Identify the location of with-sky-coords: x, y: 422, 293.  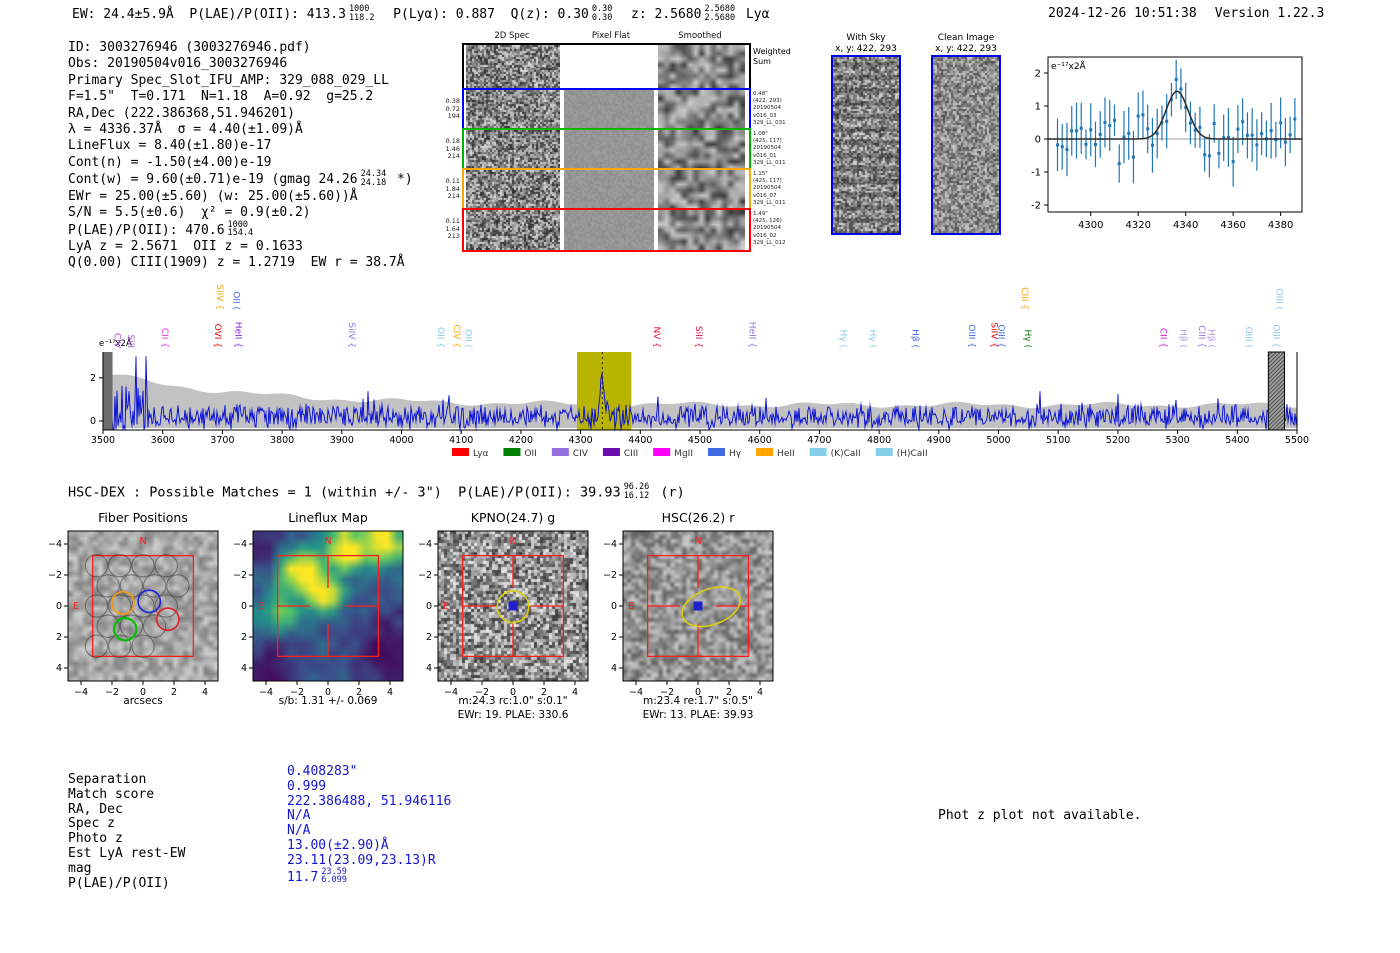
(866, 49).